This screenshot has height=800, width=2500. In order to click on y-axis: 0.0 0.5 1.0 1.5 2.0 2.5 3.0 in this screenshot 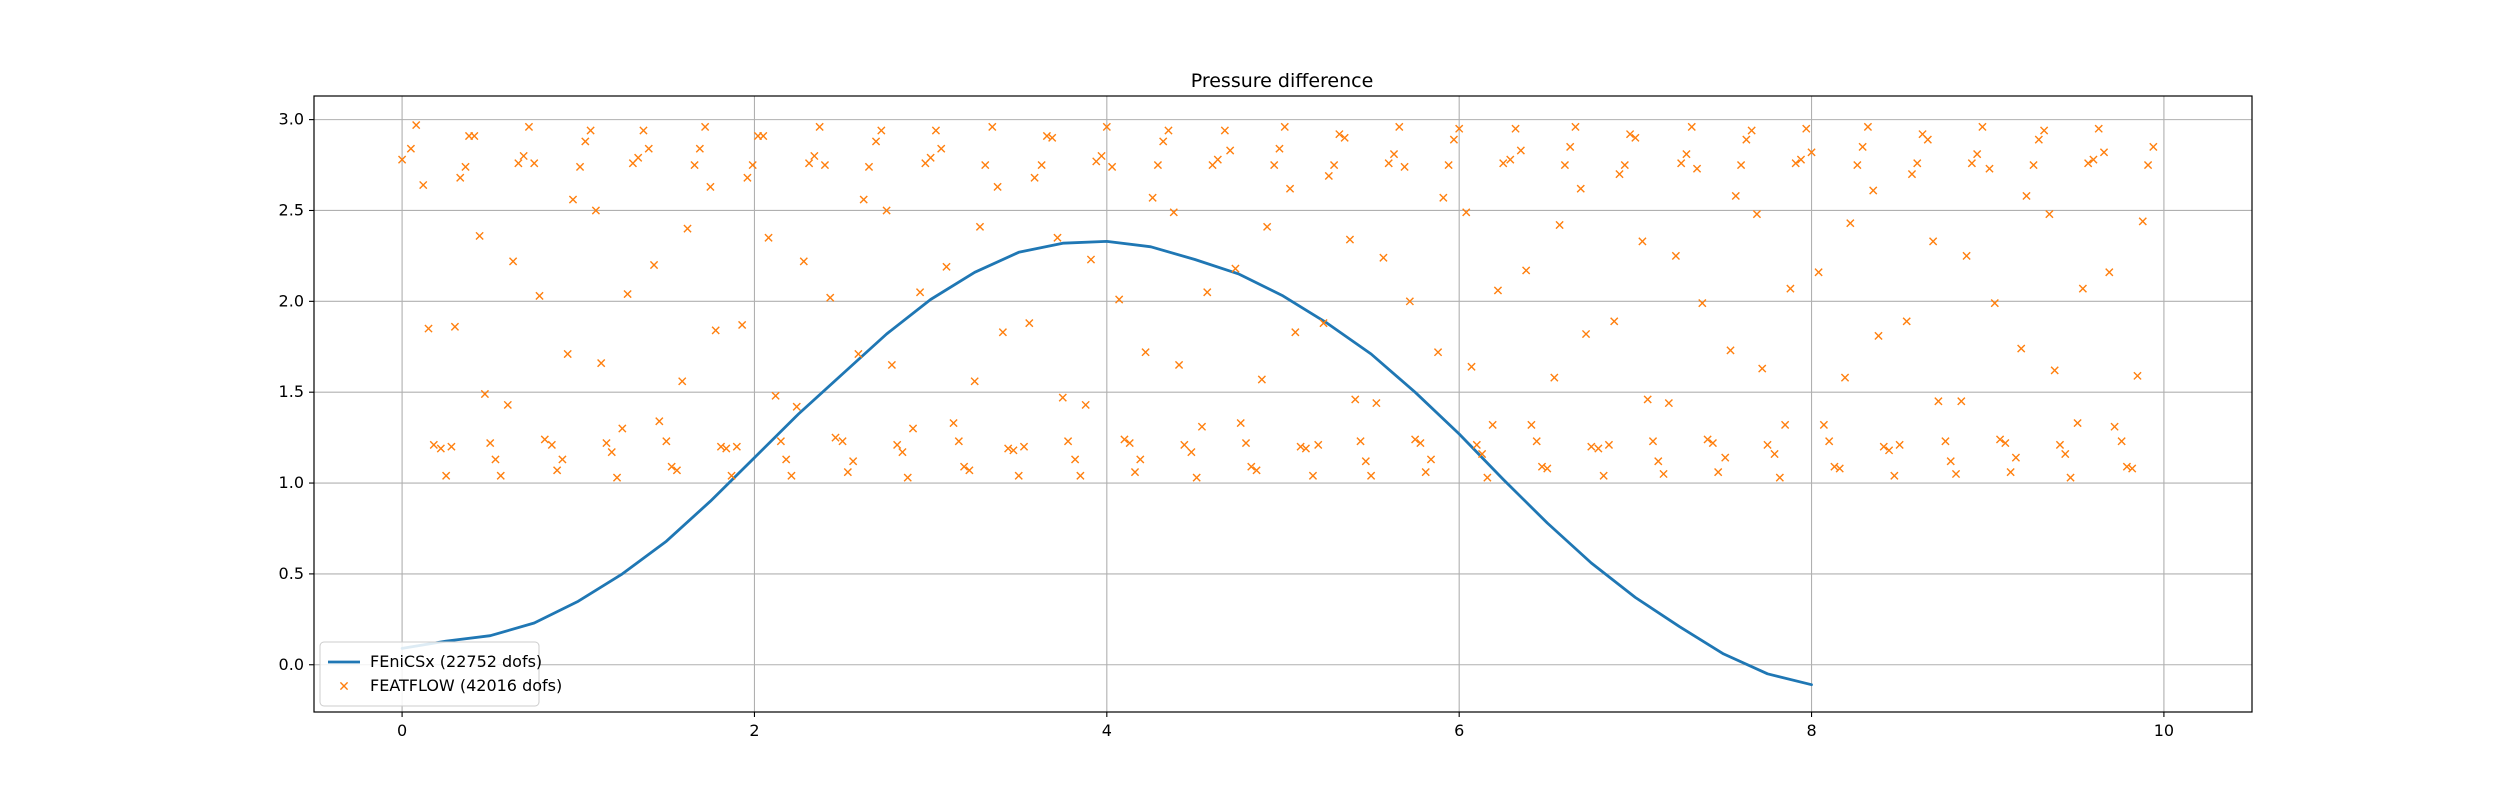, I will do `click(296, 392)`.